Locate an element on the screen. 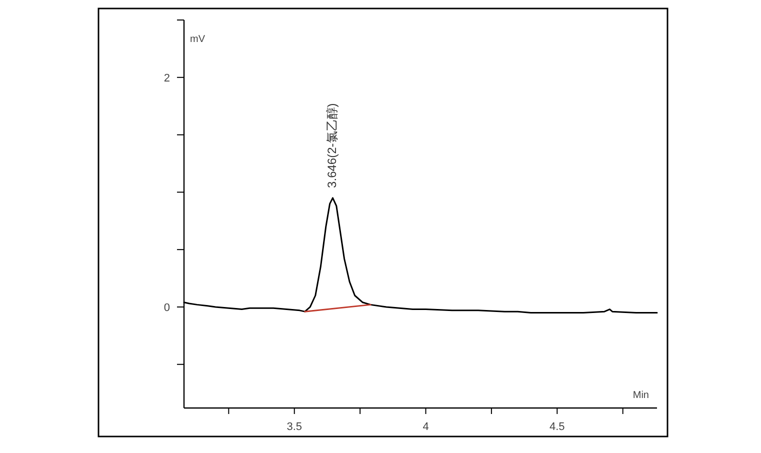 The width and height of the screenshot is (761, 453). x-tick-label: 4 is located at coordinates (425, 427).